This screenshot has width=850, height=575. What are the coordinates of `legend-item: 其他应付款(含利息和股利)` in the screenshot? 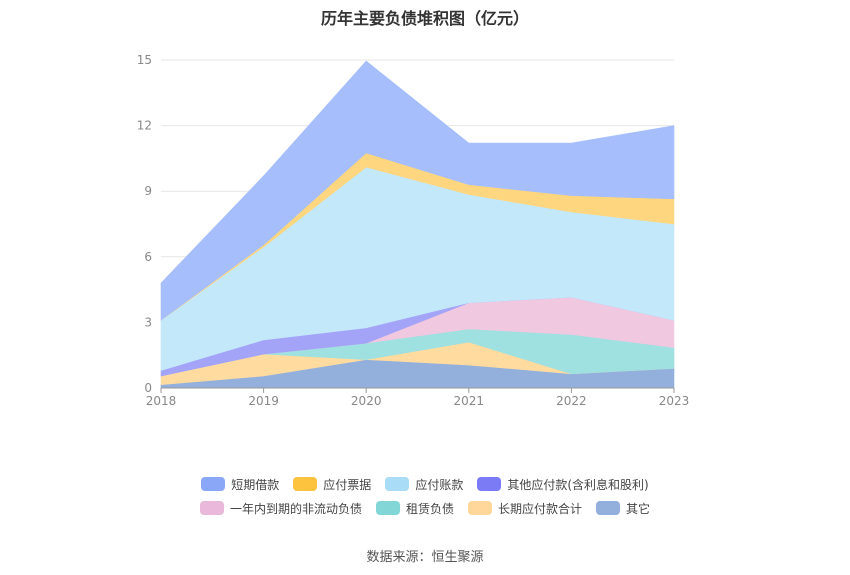 It's located at (563, 484).